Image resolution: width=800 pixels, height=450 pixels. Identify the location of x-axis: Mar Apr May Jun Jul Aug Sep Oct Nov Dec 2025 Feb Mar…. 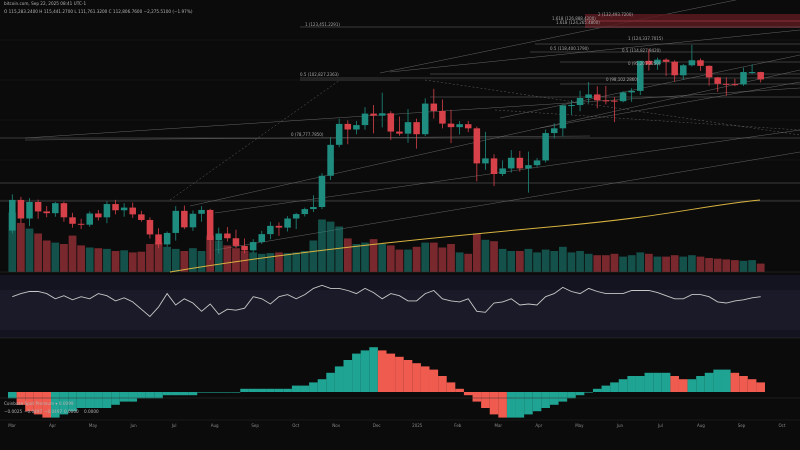
(400, 423).